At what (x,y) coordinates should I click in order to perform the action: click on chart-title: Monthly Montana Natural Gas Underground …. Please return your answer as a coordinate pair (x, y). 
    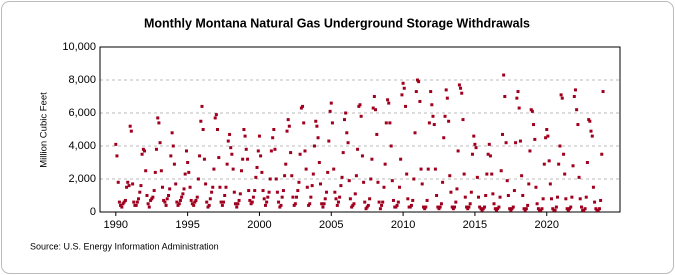
    Looking at the image, I should click on (337, 23).